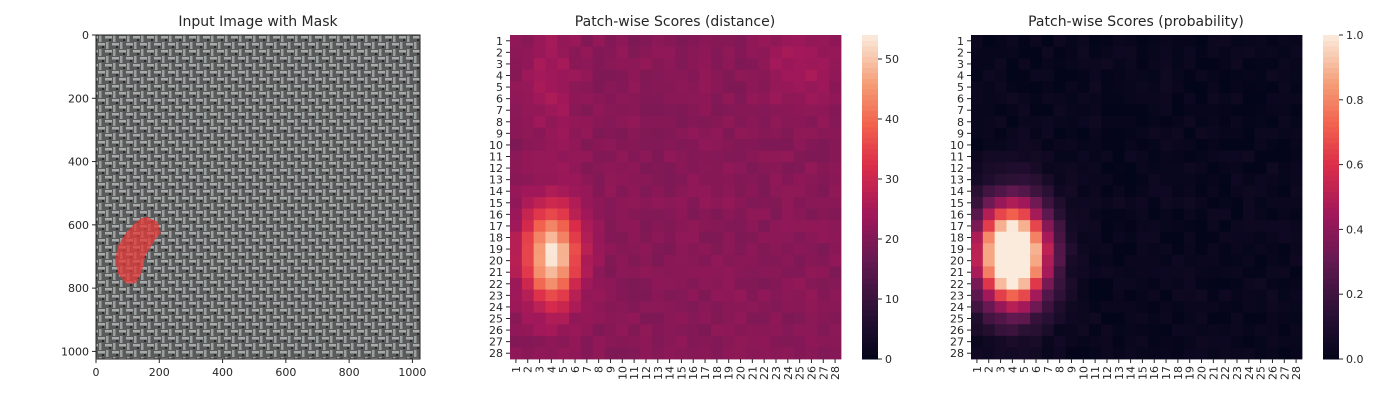 This screenshot has width=1400, height=400. Describe the element at coordinates (1060, 369) in the screenshot. I see `x-tick-label: 8` at that location.